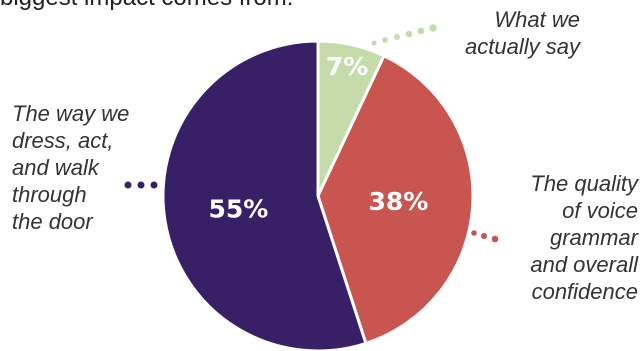 The image size is (642, 351). What do you see at coordinates (537, 19) in the screenshot?
I see `annotation-line: What we` at bounding box center [537, 19].